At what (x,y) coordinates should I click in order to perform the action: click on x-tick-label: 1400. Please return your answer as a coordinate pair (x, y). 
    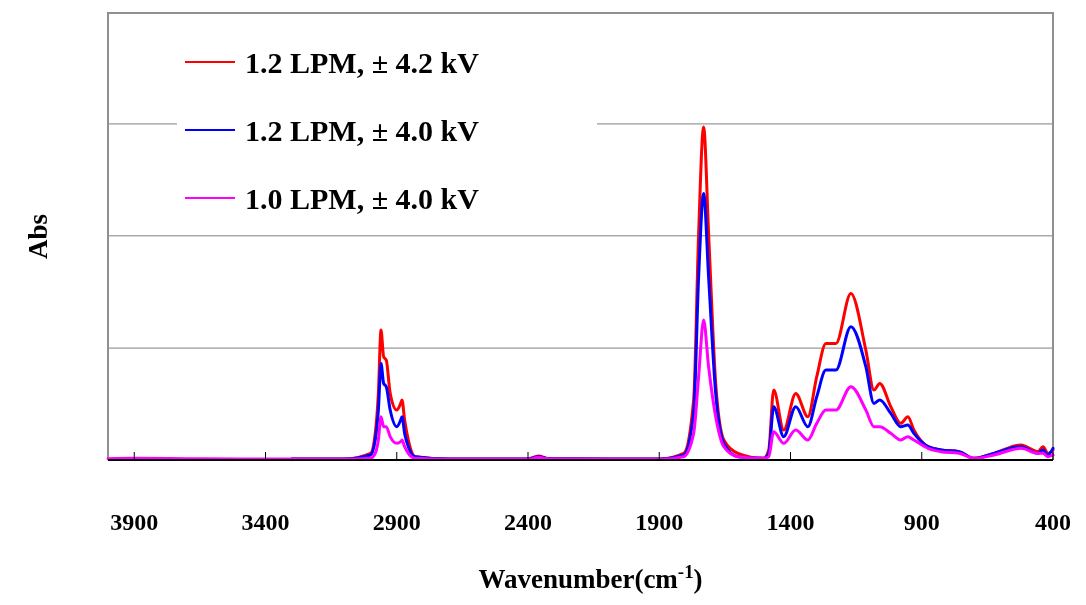
    Looking at the image, I should click on (790, 522).